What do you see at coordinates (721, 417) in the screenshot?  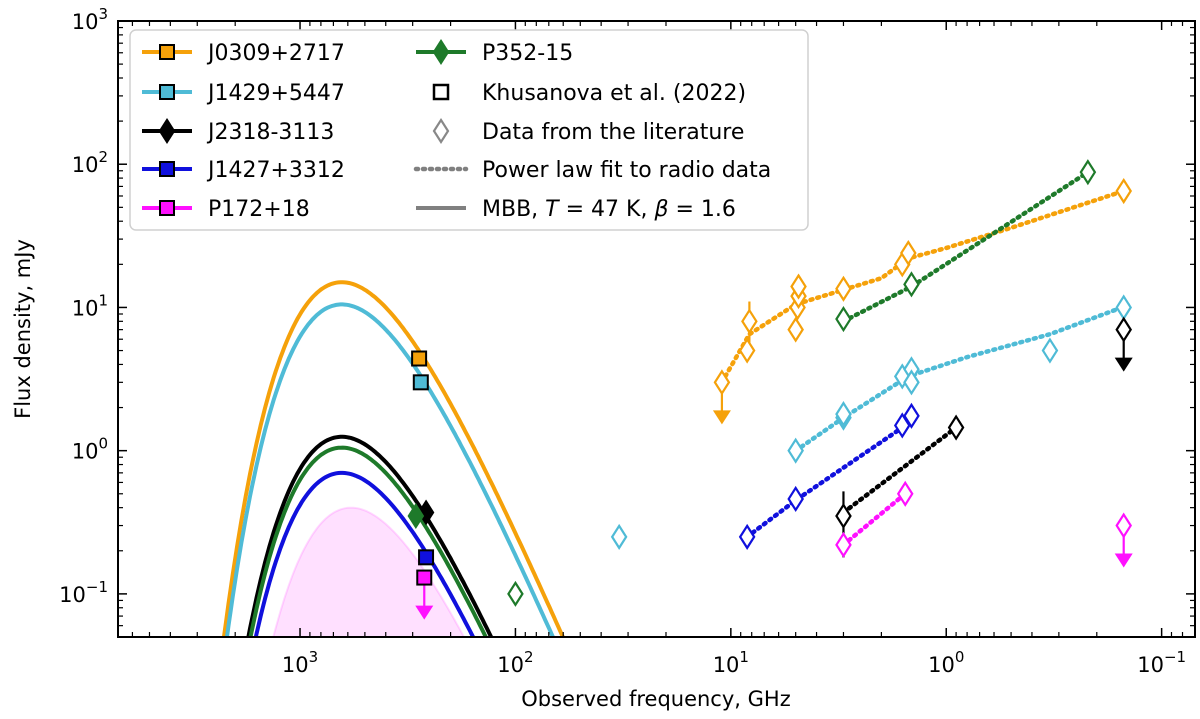 I see `upper-limit-j0309-2717-arrow` at bounding box center [721, 417].